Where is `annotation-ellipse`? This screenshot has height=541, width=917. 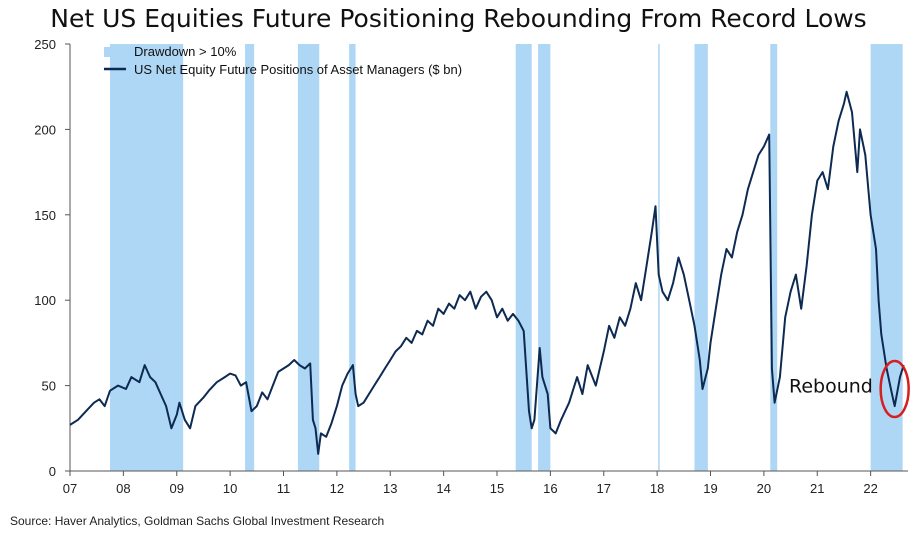 annotation-ellipse is located at coordinates (894, 389).